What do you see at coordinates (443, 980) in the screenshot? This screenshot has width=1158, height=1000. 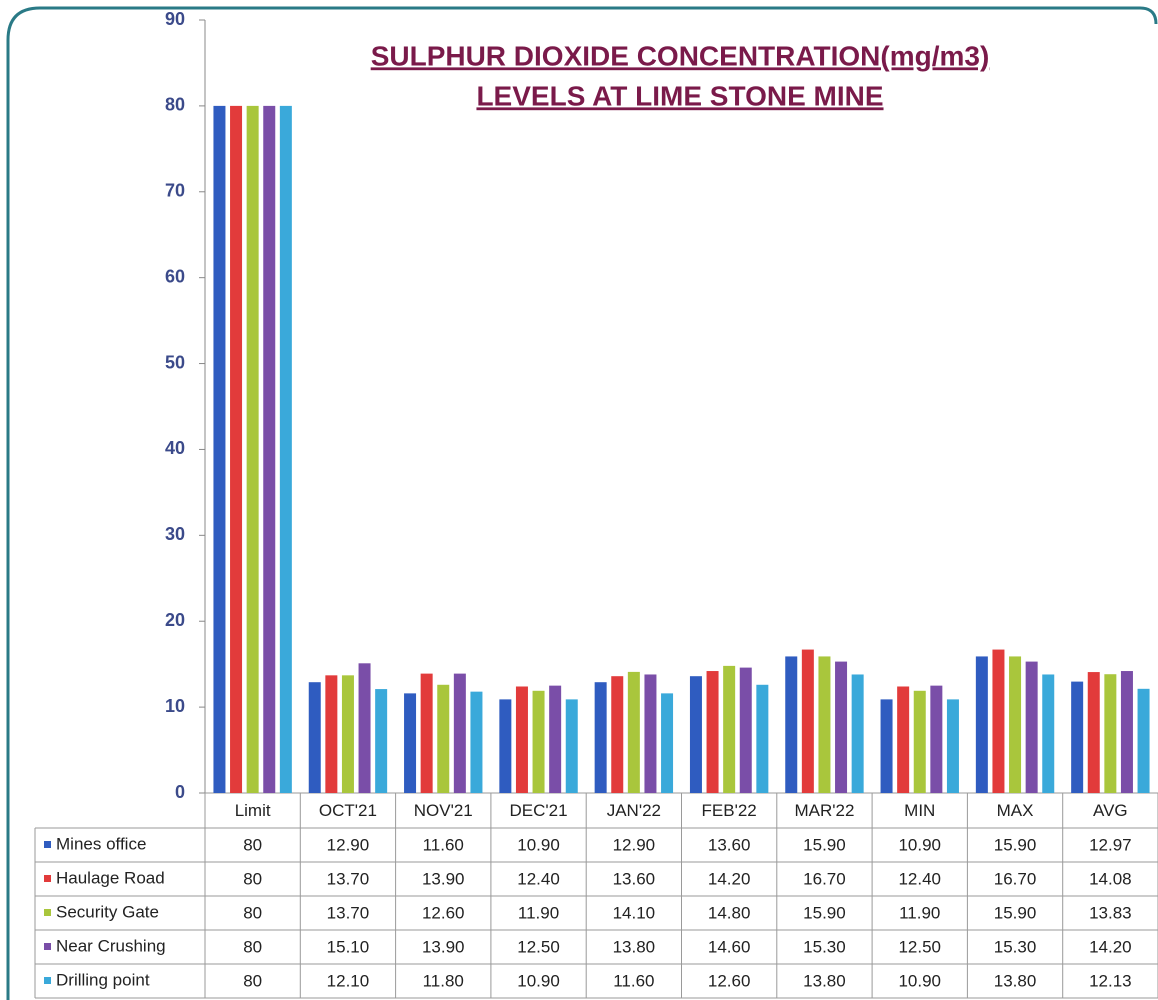 I see `table-value: 11.80` at bounding box center [443, 980].